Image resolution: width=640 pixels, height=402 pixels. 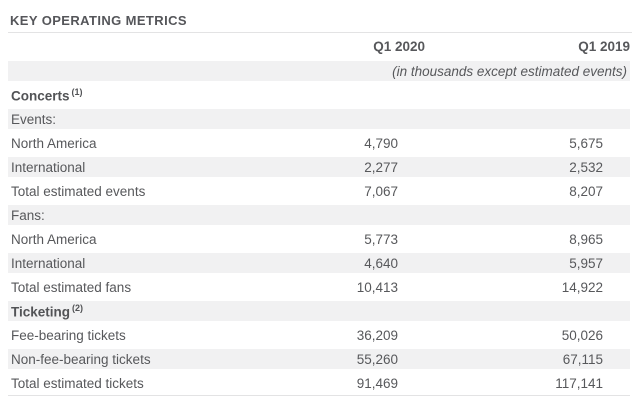 I want to click on bottom-divider, so click(x=319, y=395).